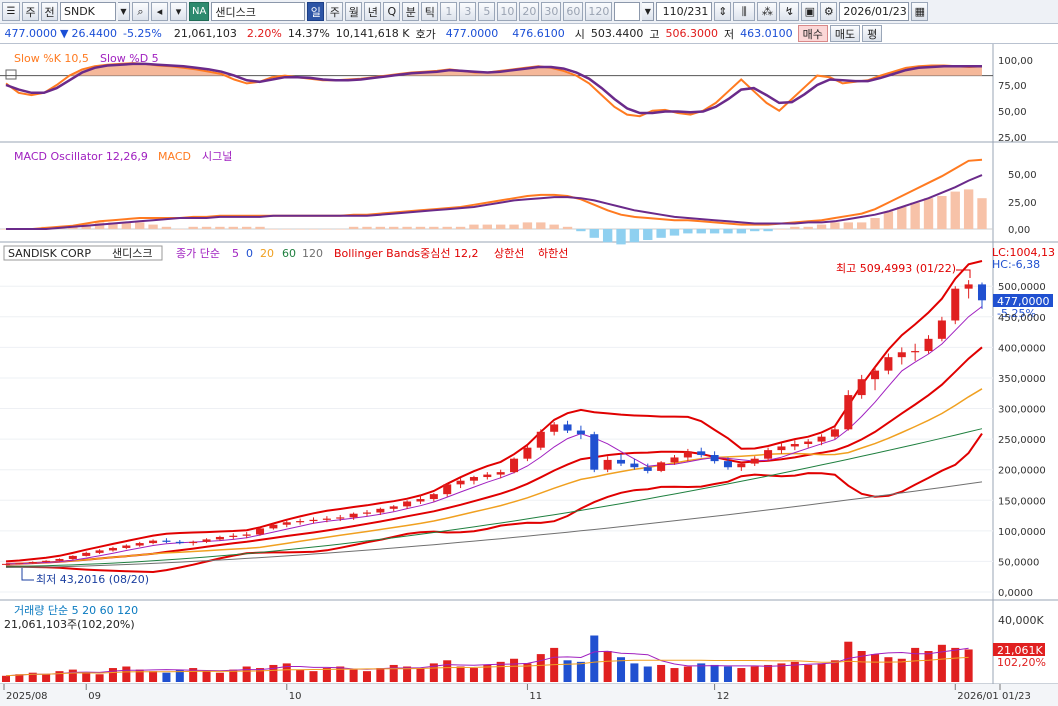 This screenshot has width=1058, height=706. What do you see at coordinates (767, 11) in the screenshot?
I see `compare-icon: ⁂` at bounding box center [767, 11].